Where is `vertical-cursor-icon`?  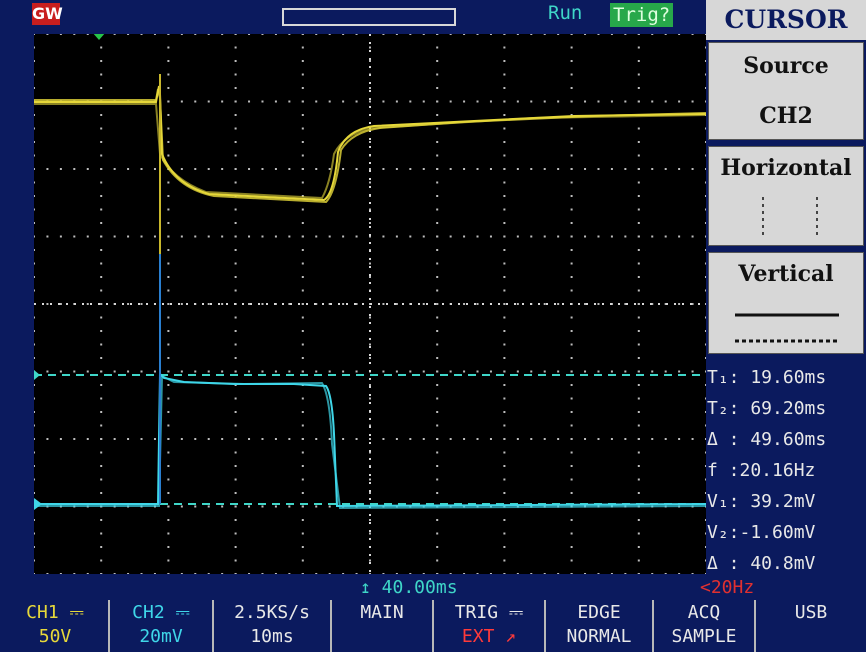 vertical-cursor-icon is located at coordinates (787, 328).